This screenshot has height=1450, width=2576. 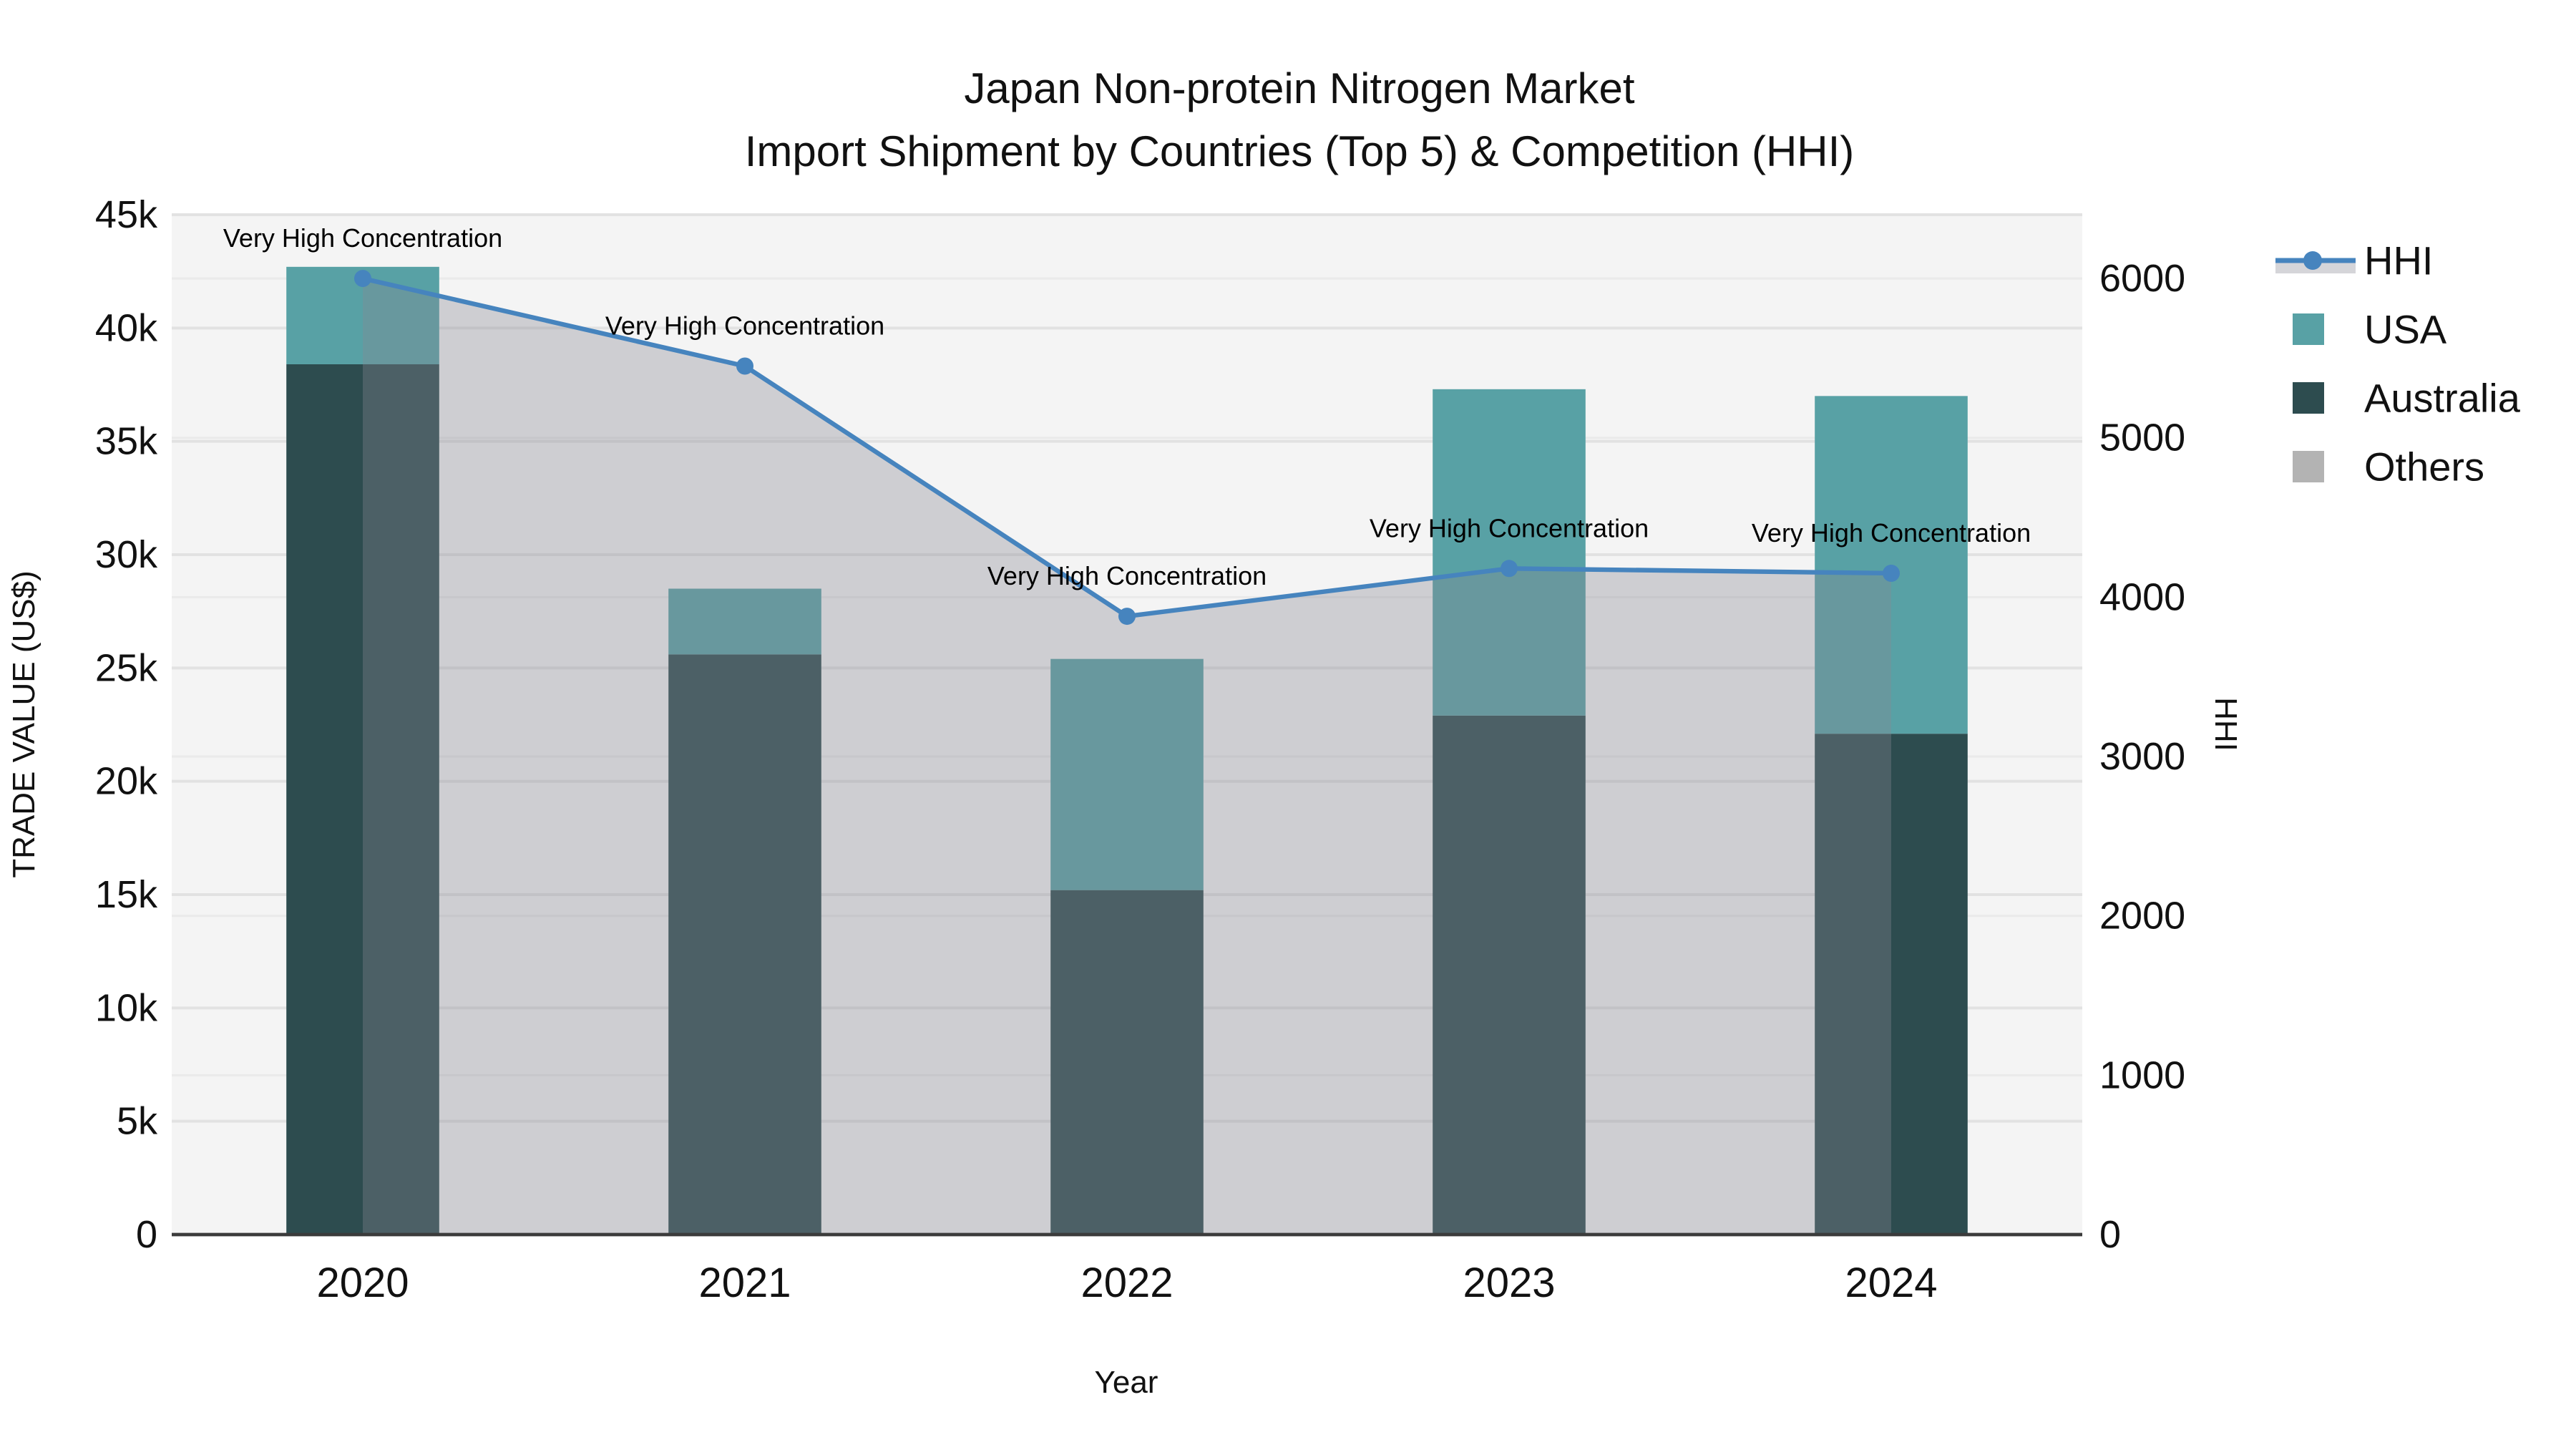 I want to click on annotation-2021: Very High Concentration, so click(x=744, y=326).